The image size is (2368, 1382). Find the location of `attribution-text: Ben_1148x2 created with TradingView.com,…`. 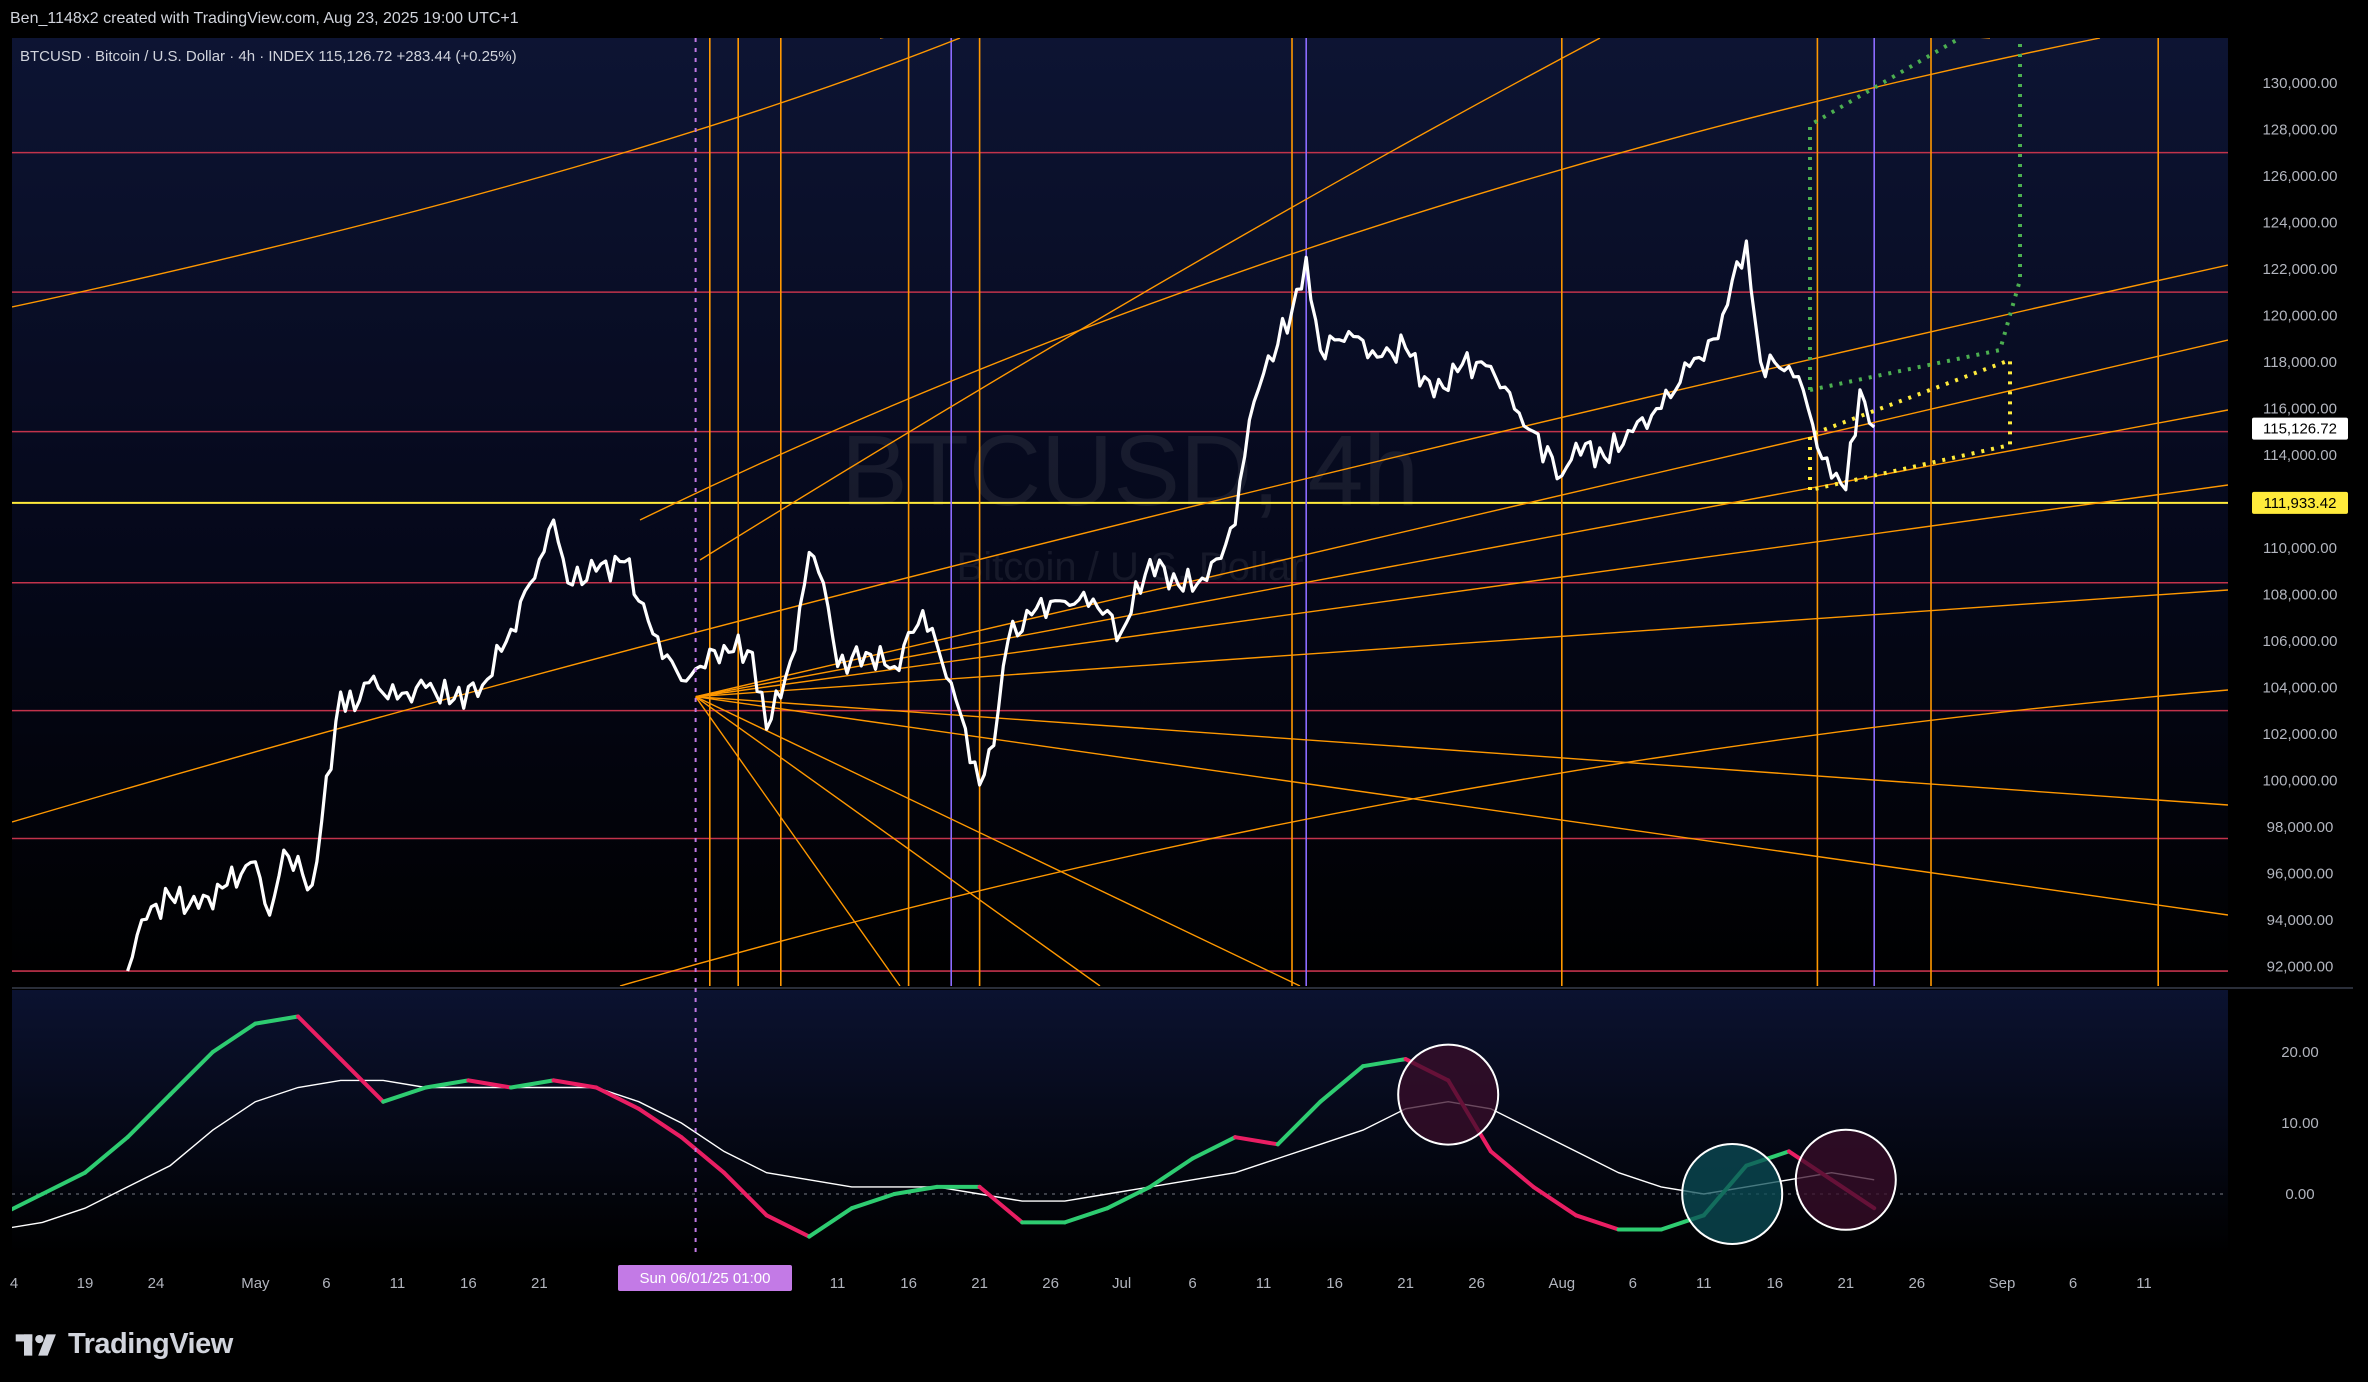

attribution-text: Ben_1148x2 created with TradingView.com,… is located at coordinates (264, 18).